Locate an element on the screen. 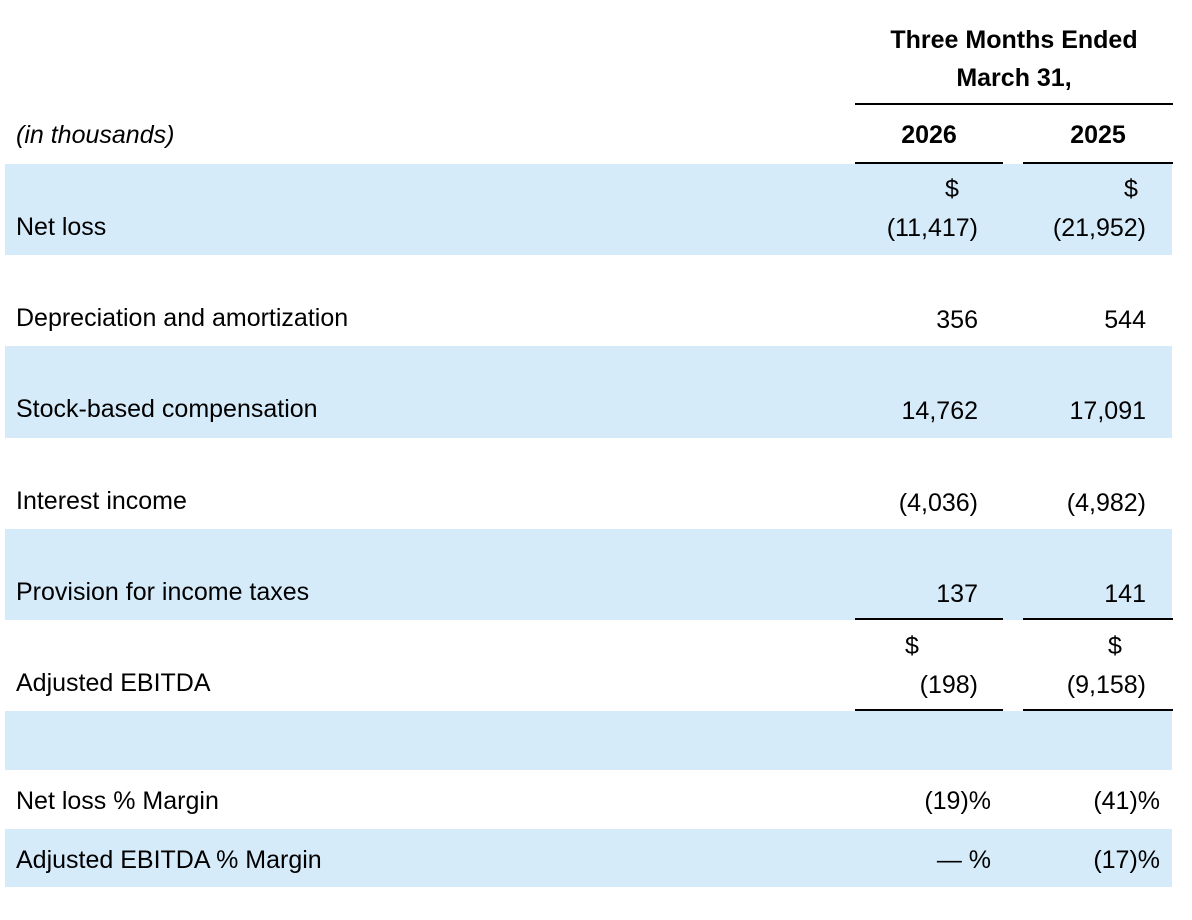 Image resolution: width=1192 pixels, height=920 pixels. currency-symbol-net-loss-2026: $ is located at coordinates (952, 189).